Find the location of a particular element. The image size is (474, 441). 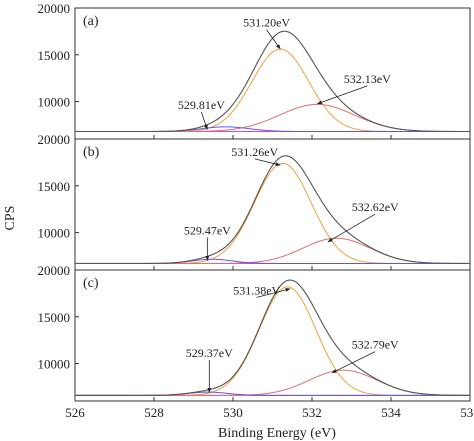

panel-label: (b) is located at coordinates (91, 152).